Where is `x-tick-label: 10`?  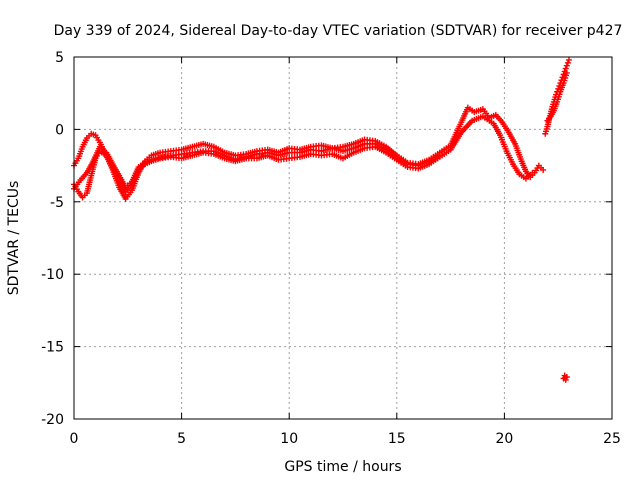 x-tick-label: 10 is located at coordinates (289, 439).